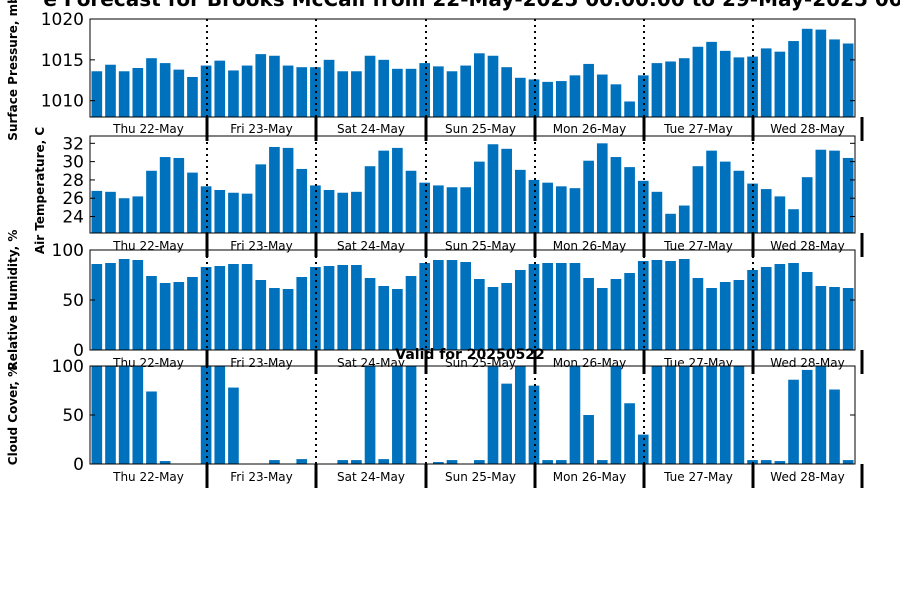  What do you see at coordinates (62, 20) in the screenshot?
I see `y-tick-label: 1020` at bounding box center [62, 20].